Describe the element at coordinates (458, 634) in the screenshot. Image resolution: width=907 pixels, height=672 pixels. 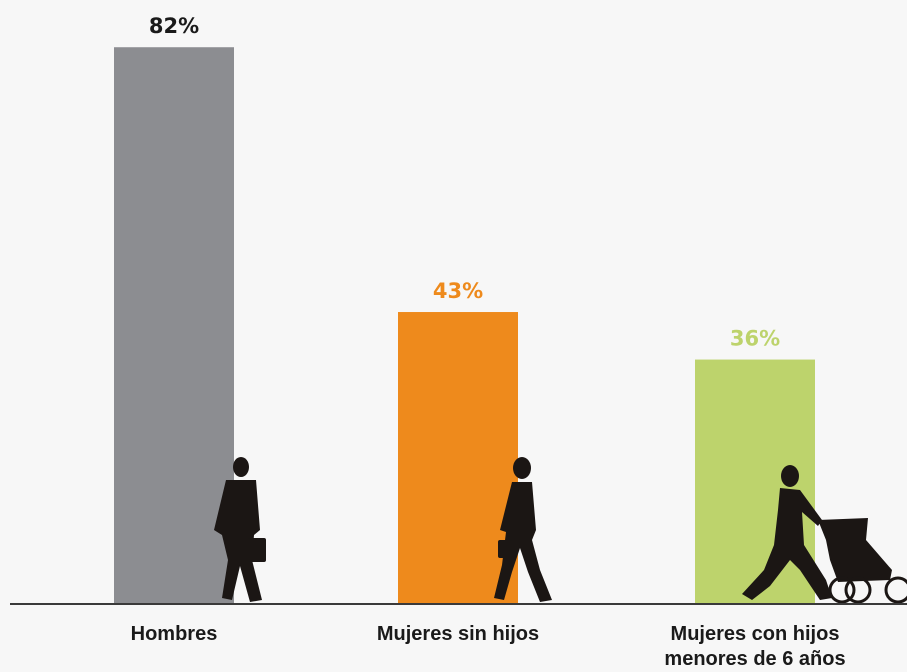
I see `category-label: Mujeres sin hijos` at that location.